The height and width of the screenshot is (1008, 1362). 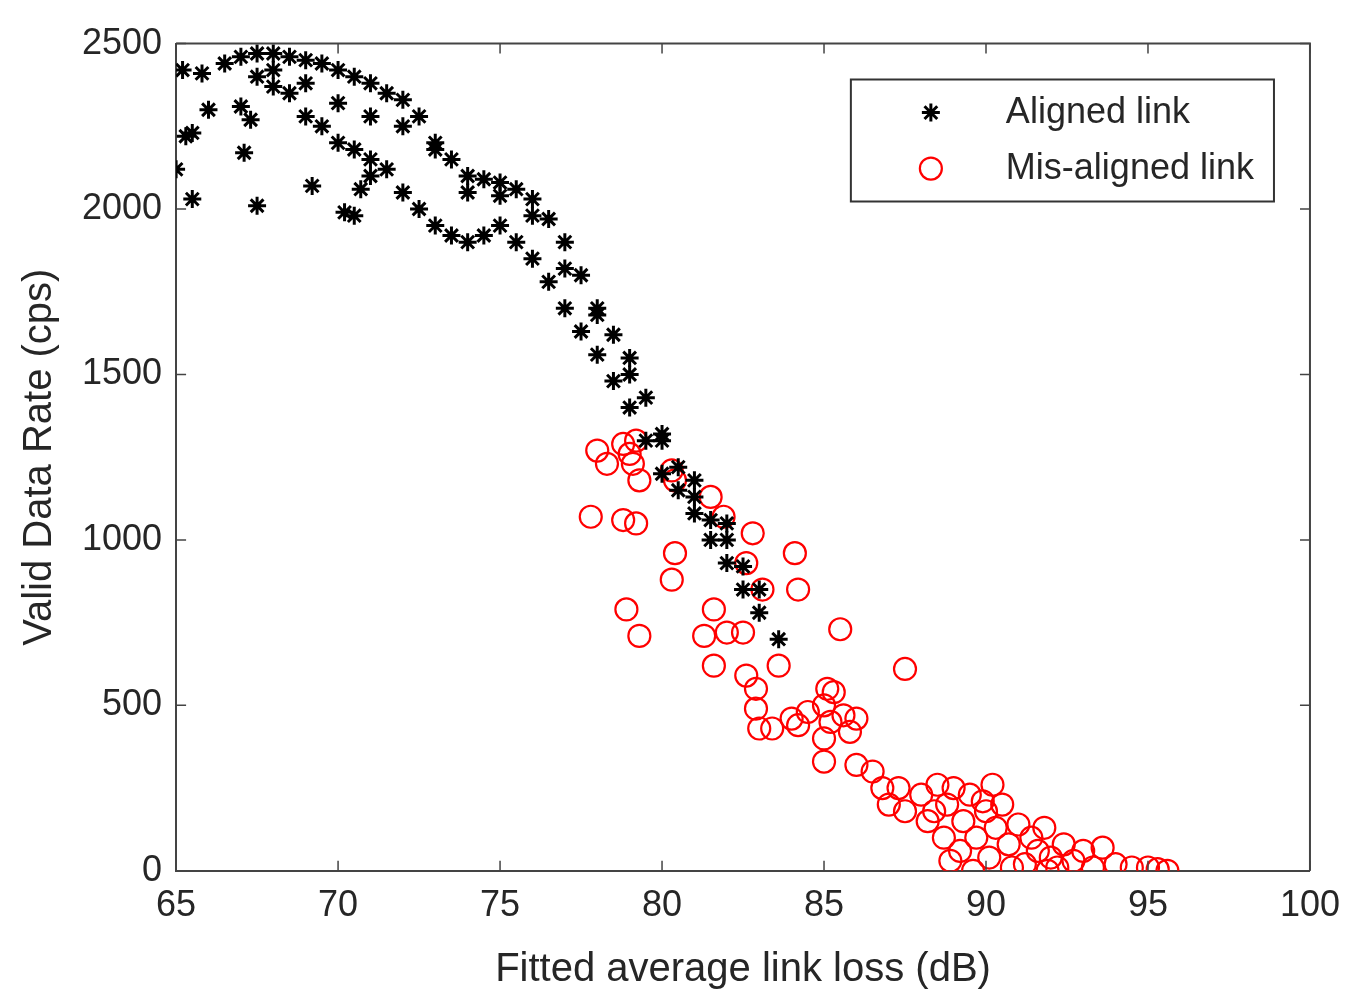 I want to click on y-tick-label: 500, so click(x=132, y=703).